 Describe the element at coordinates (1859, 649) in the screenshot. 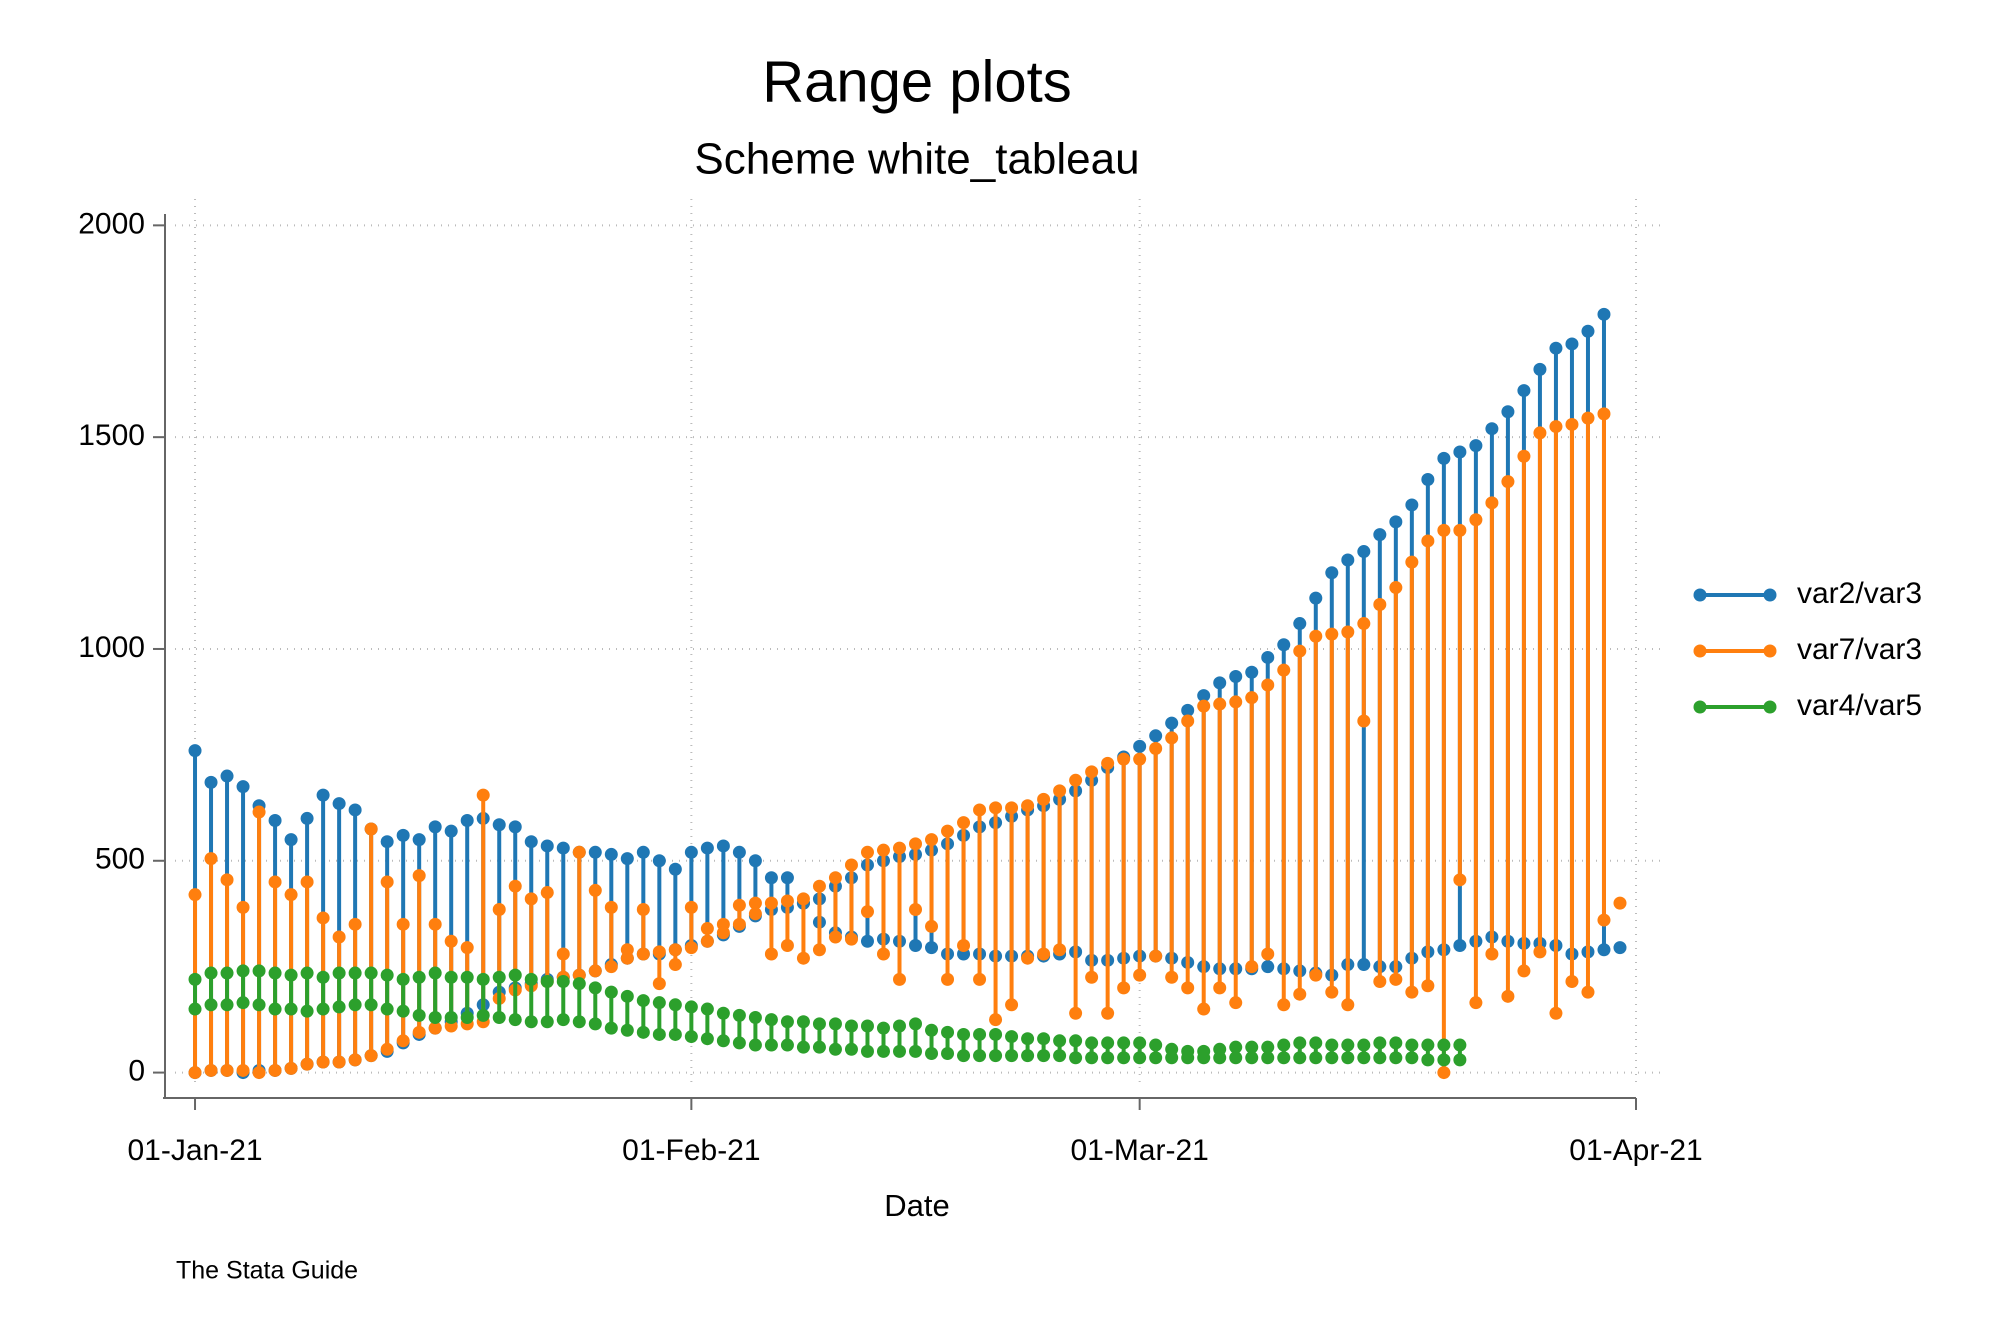

I see `legend-label: var7/var3` at that location.